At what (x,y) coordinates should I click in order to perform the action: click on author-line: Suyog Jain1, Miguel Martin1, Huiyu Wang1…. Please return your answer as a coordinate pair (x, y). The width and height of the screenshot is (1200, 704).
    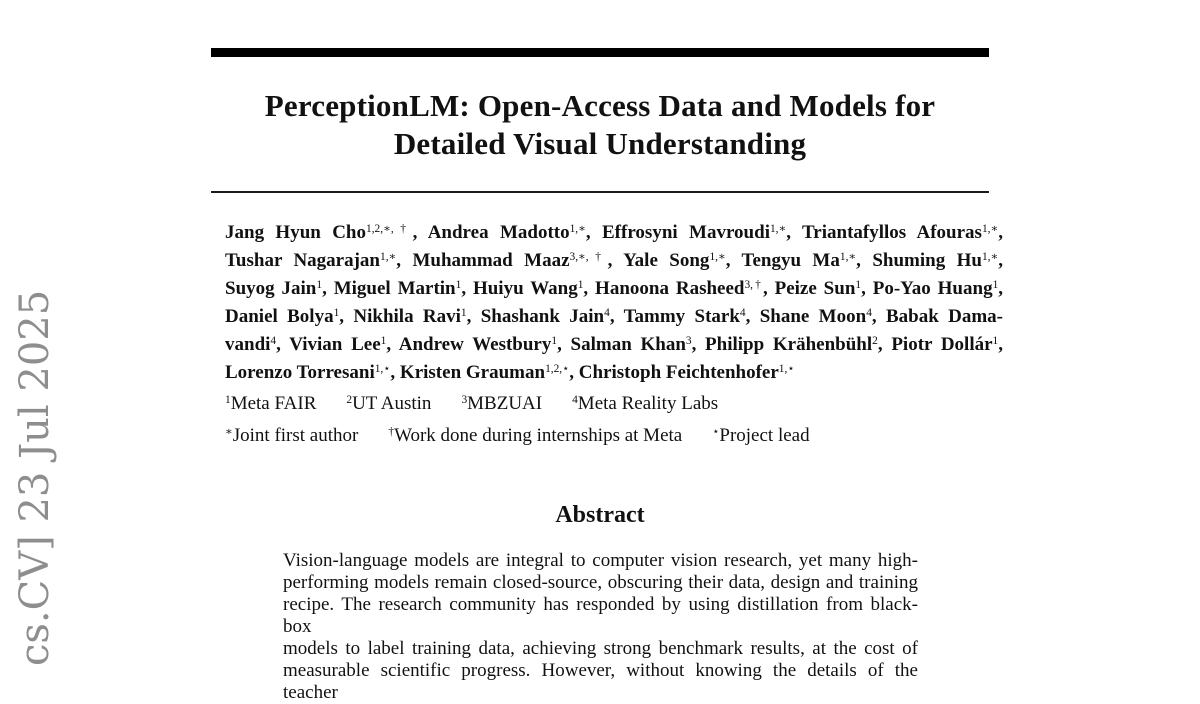
    Looking at the image, I should click on (614, 288).